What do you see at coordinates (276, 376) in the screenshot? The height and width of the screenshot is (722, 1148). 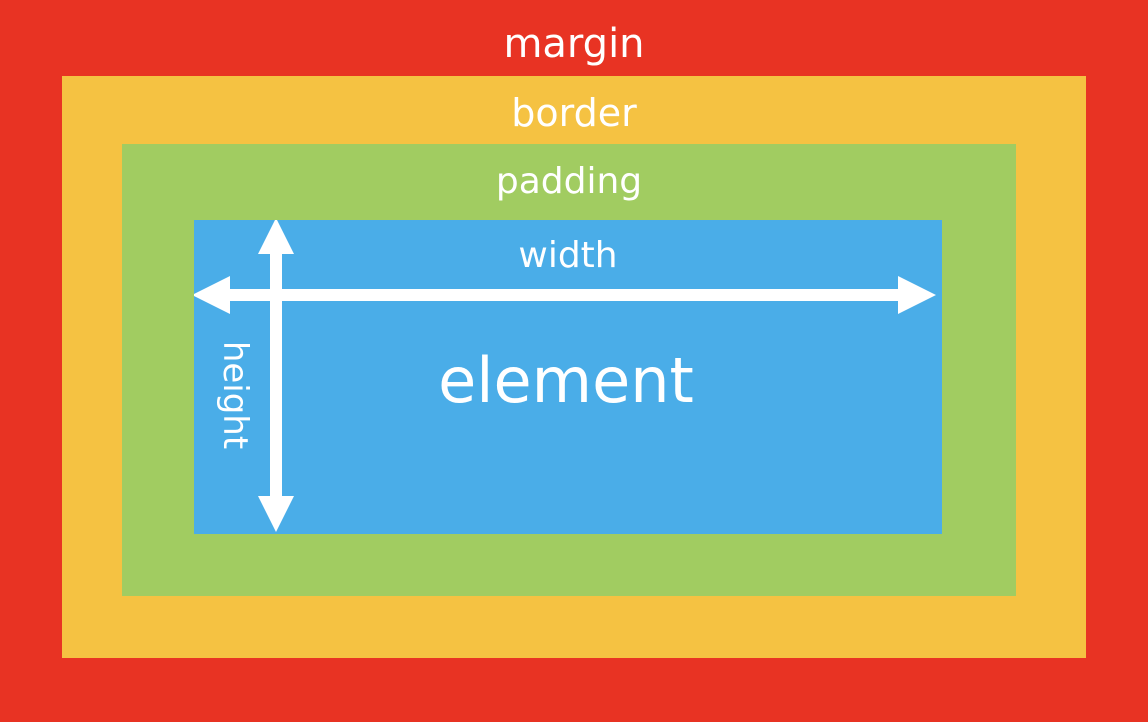 I see `height-arrow-icon` at bounding box center [276, 376].